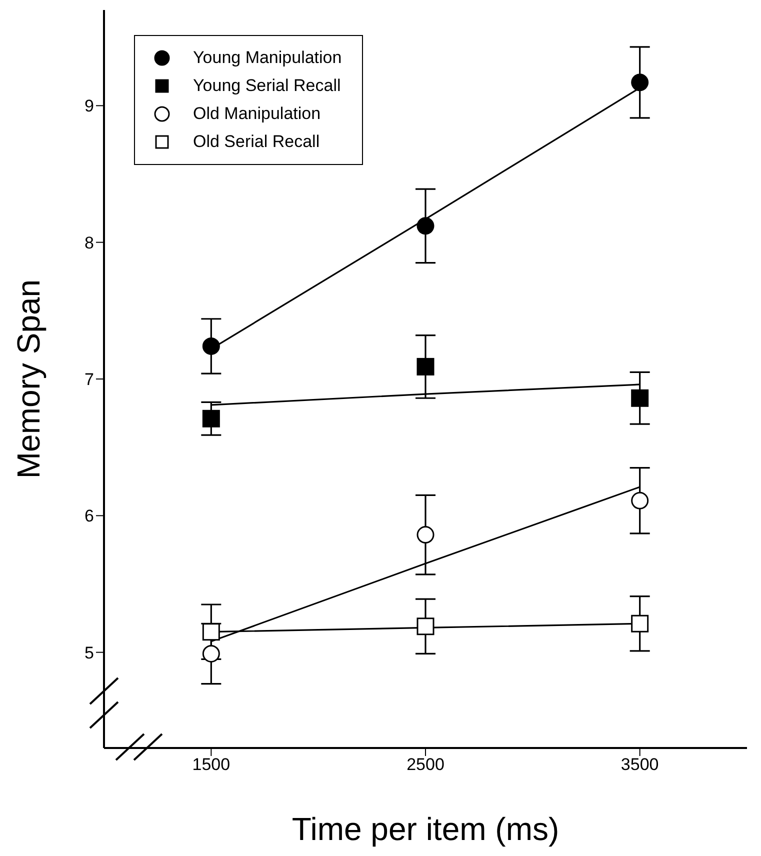 This screenshot has height=856, width=761. What do you see at coordinates (256, 142) in the screenshot?
I see `legend-label: Old Serial Recall` at bounding box center [256, 142].